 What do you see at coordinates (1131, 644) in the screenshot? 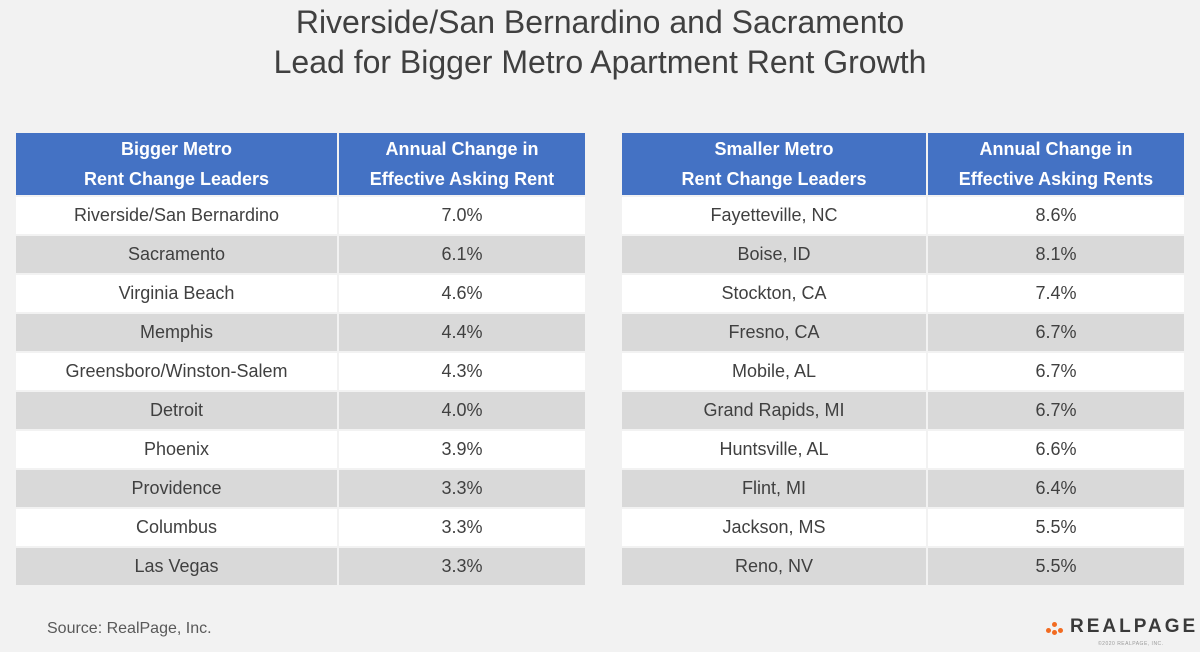
I see `logo-tagline: ©2020 REALPAGE, INC.` at bounding box center [1131, 644].